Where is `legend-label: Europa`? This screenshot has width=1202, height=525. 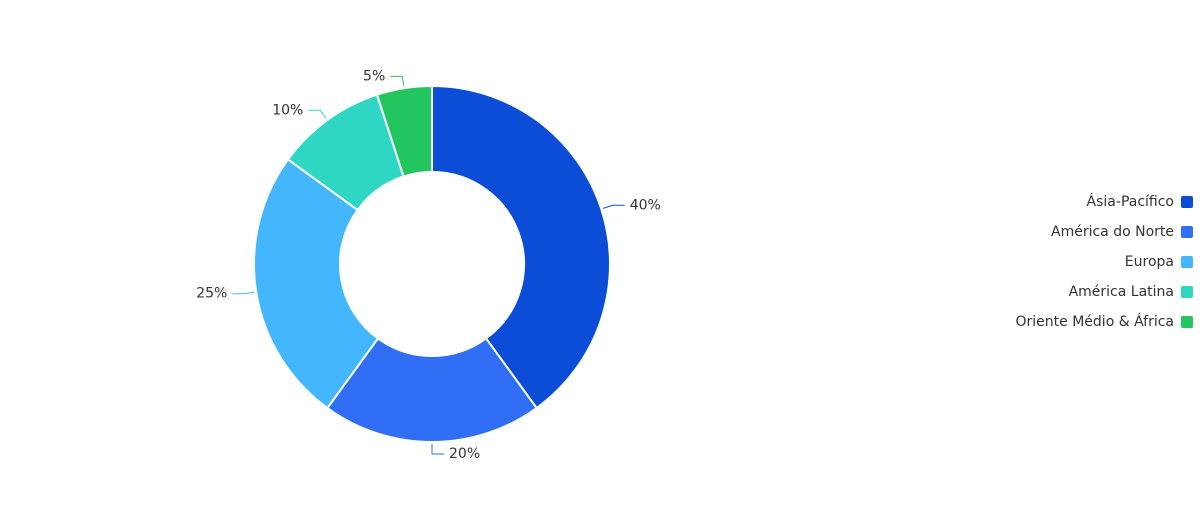
legend-label: Europa is located at coordinates (1149, 262).